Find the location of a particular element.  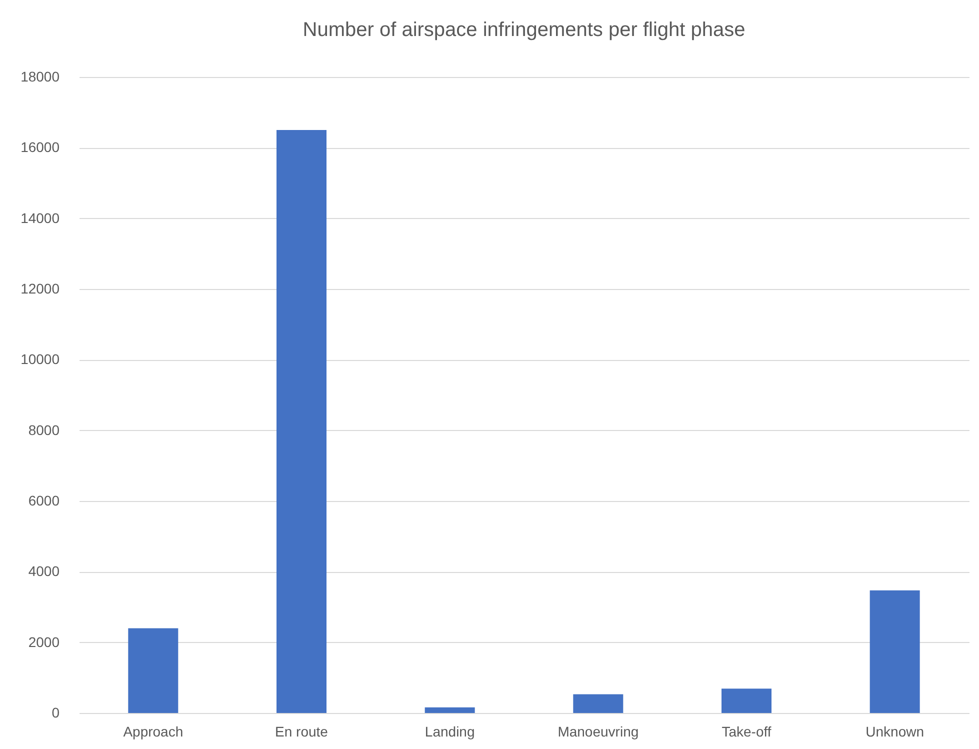

y-tick-label: 14000 is located at coordinates (40, 218).